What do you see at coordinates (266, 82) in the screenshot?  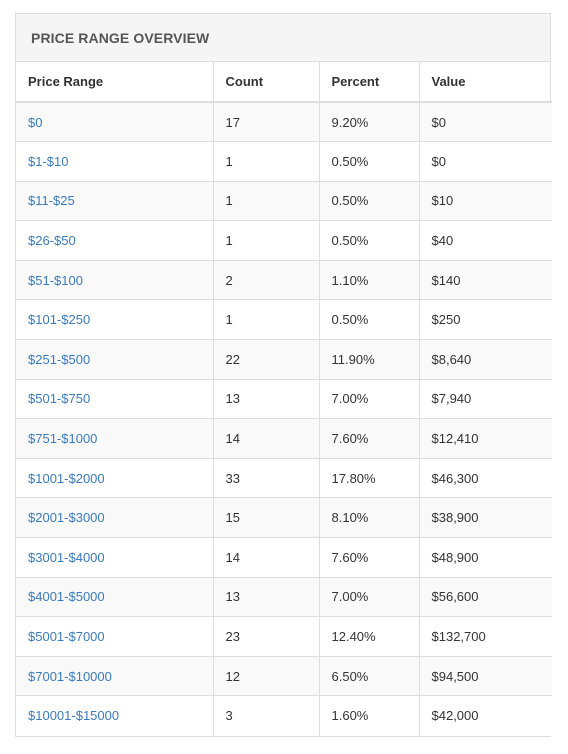 I see `column-header-count: Count` at bounding box center [266, 82].